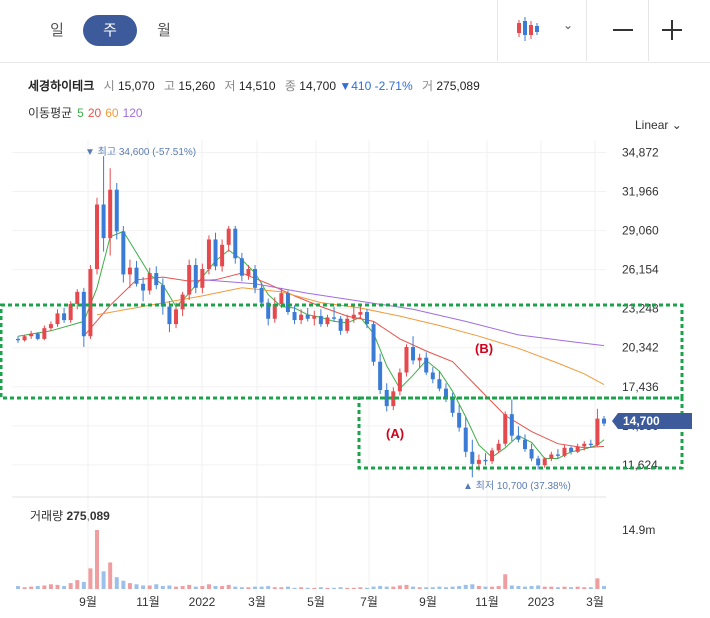  Describe the element at coordinates (520, 433) in the screenshot. I see `annotation-box-a` at that location.